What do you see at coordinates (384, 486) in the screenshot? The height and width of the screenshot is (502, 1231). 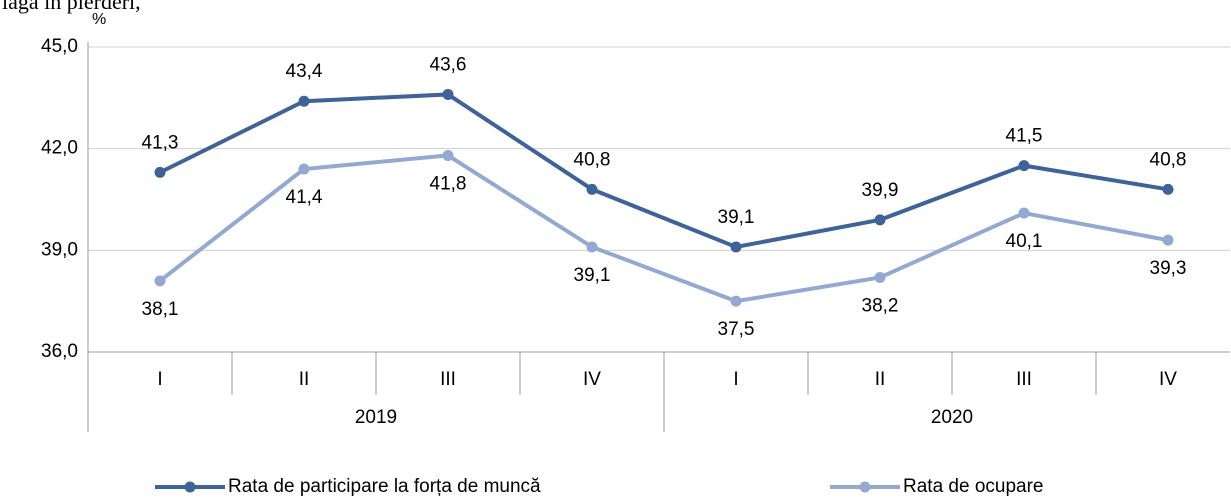 I see `legend-label: Rata de participare la forța de muncă` at bounding box center [384, 486].